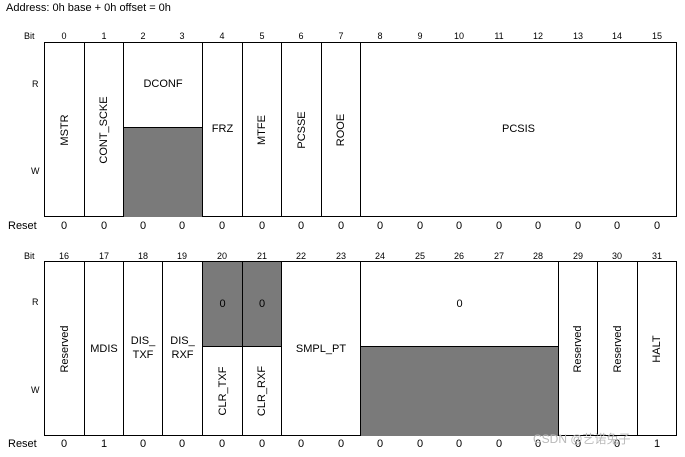 The width and height of the screenshot is (685, 457). I want to click on bit-number: 19, so click(181, 256).